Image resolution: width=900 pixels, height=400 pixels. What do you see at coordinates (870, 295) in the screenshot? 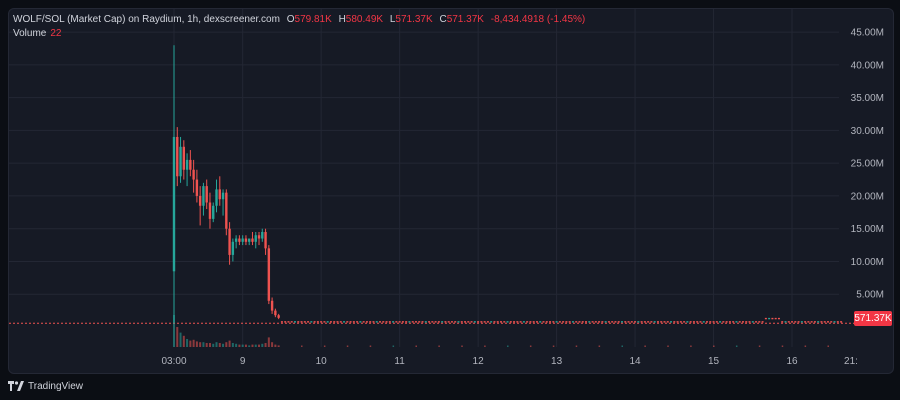
I see `y-tick-label: 5.00M` at bounding box center [870, 295].